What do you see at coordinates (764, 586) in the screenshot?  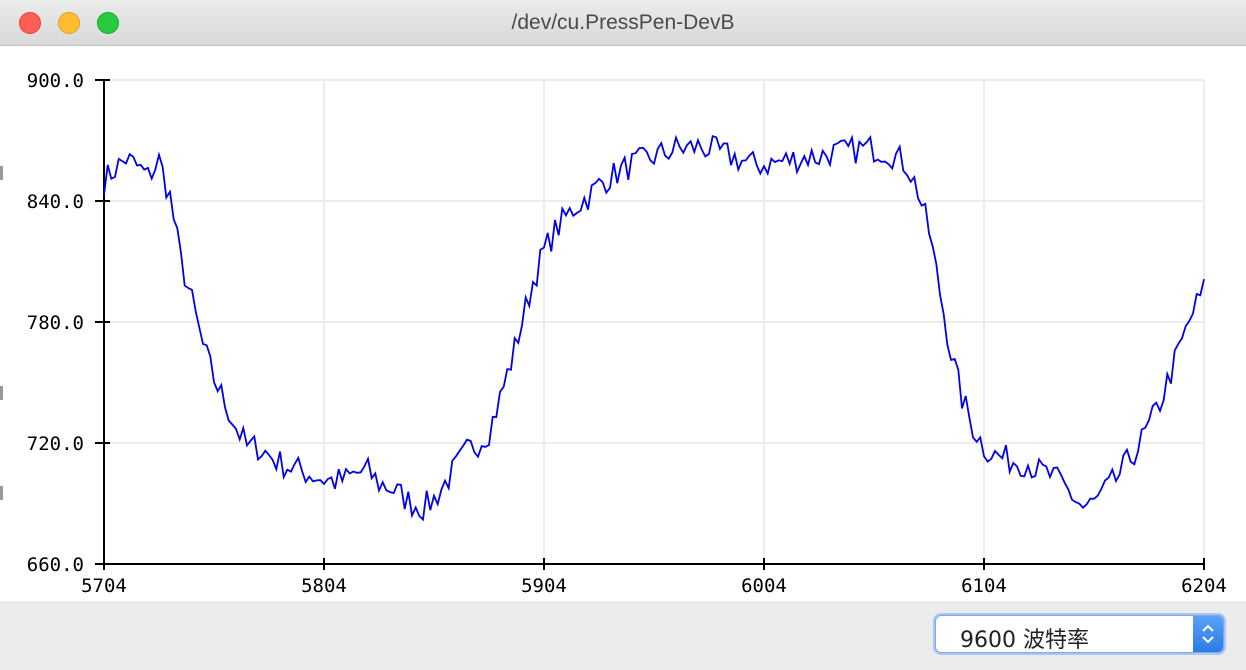 I see `x-tick-label: 6004` at bounding box center [764, 586].